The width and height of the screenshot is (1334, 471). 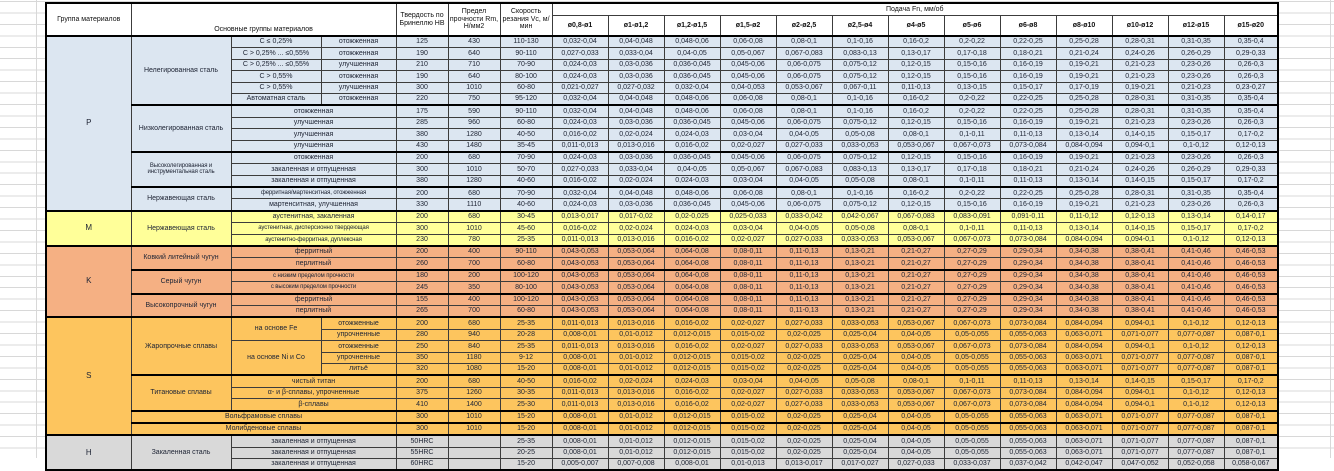 What do you see at coordinates (1084, 87) in the screenshot?
I see `cell-feed: 0,17-0,19` at bounding box center [1084, 87].